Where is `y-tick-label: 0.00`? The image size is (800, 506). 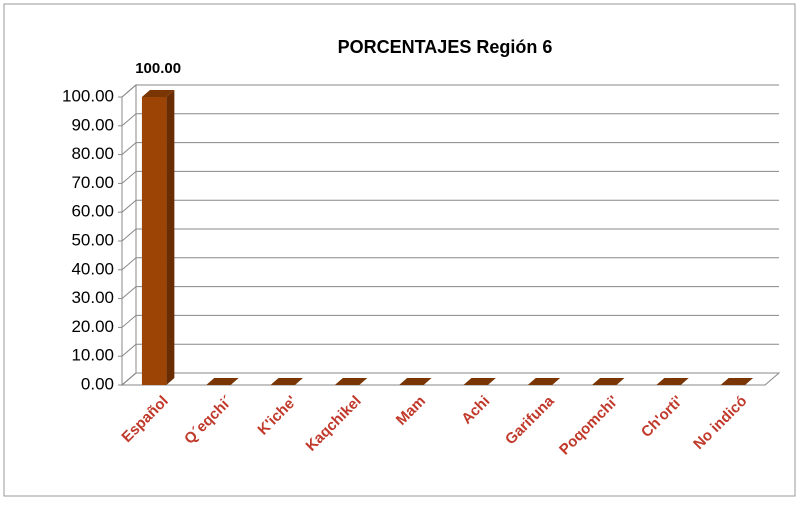
y-tick-label: 0.00 is located at coordinates (97, 383).